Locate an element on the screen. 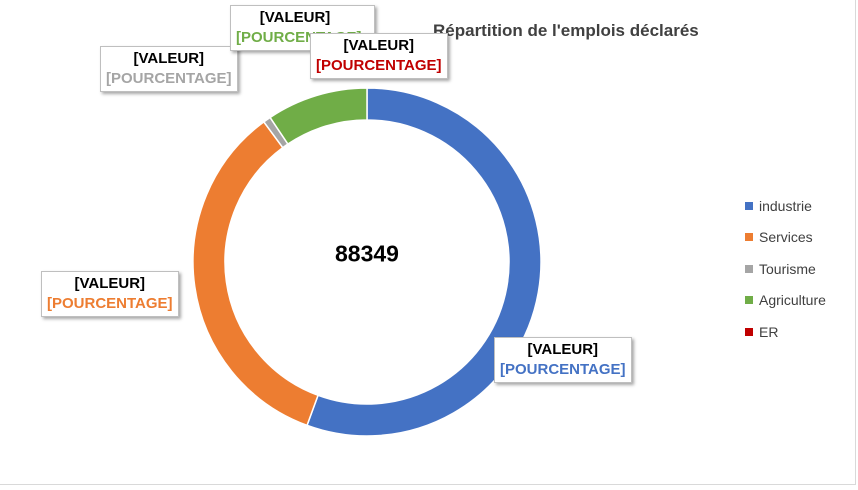 The height and width of the screenshot is (490, 858). data-label-services: [VALEUR] [POURCENTAGE] is located at coordinates (110, 294).